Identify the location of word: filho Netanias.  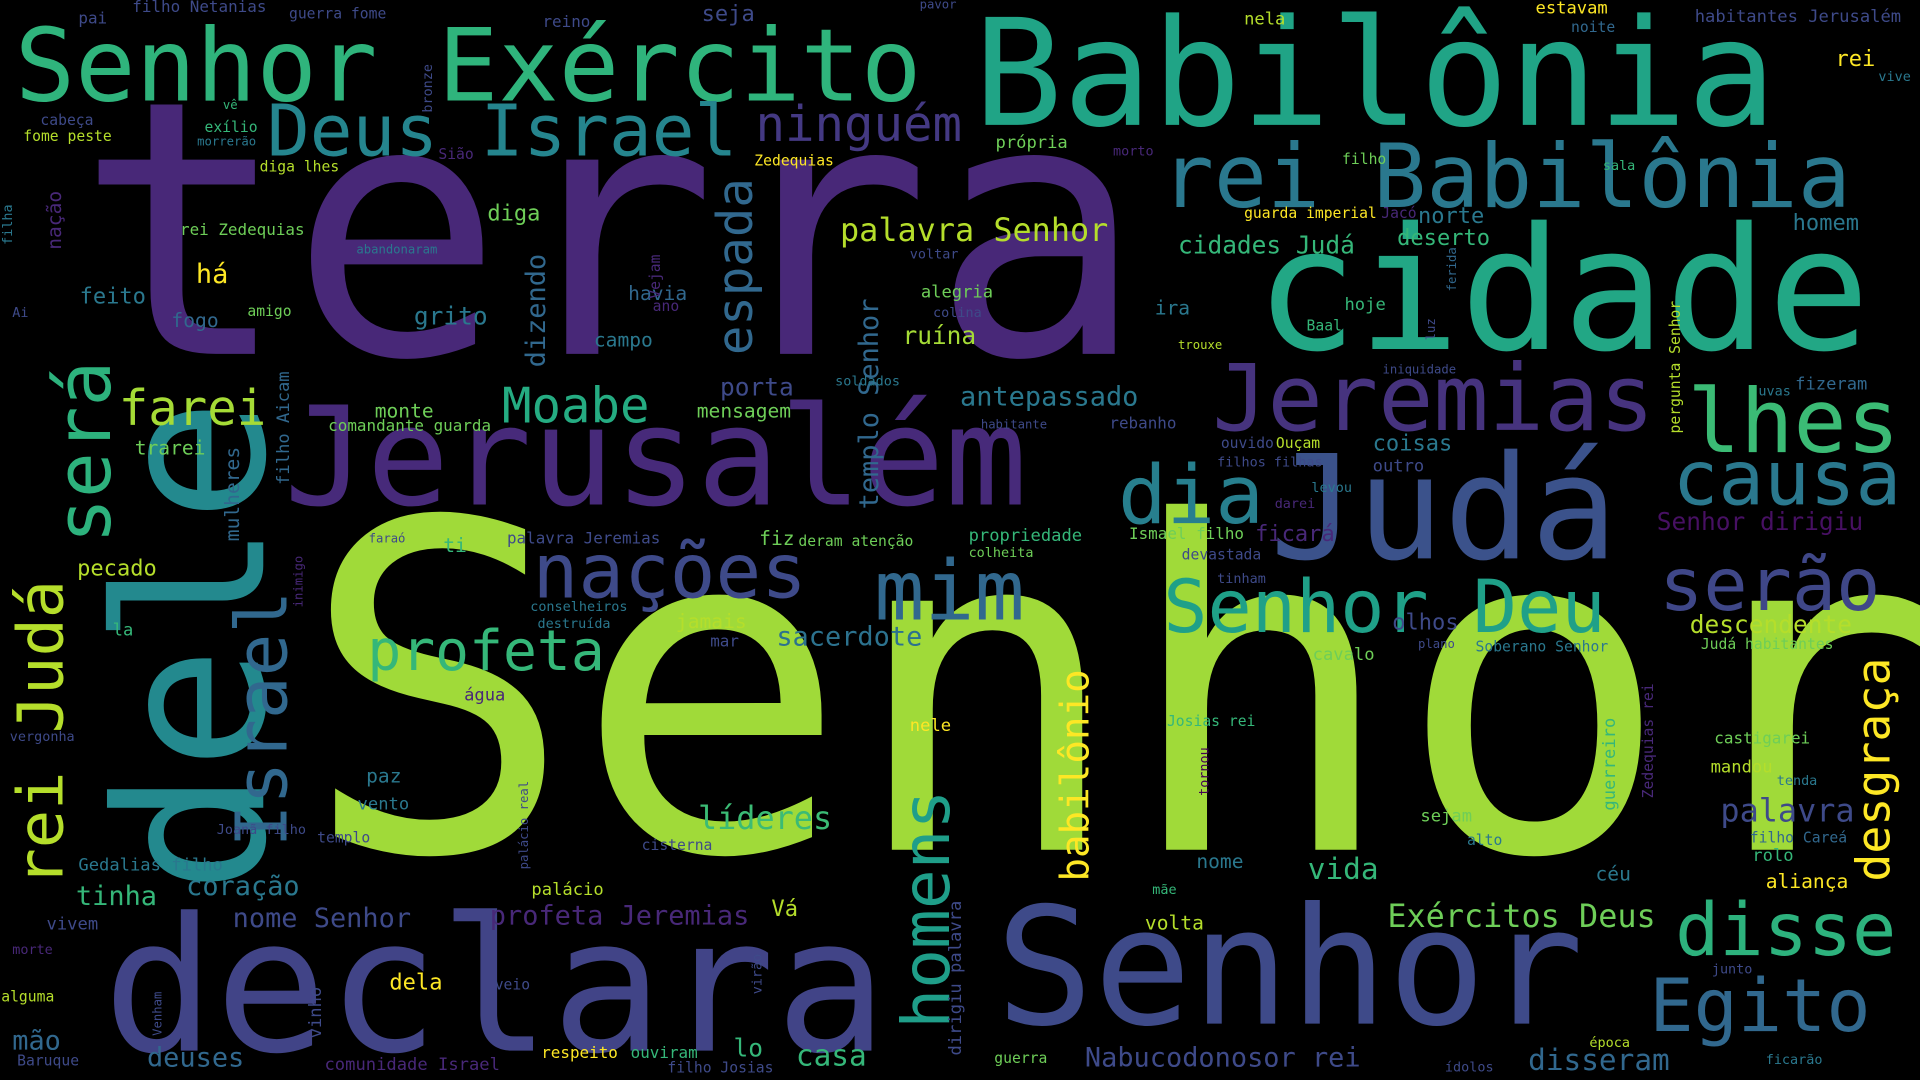
(199, 9).